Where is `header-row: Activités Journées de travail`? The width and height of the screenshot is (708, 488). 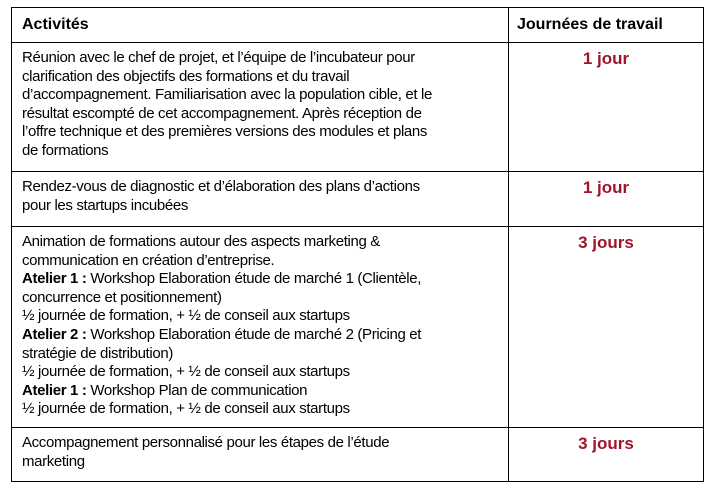 header-row: Activités Journées de travail is located at coordinates (357, 25).